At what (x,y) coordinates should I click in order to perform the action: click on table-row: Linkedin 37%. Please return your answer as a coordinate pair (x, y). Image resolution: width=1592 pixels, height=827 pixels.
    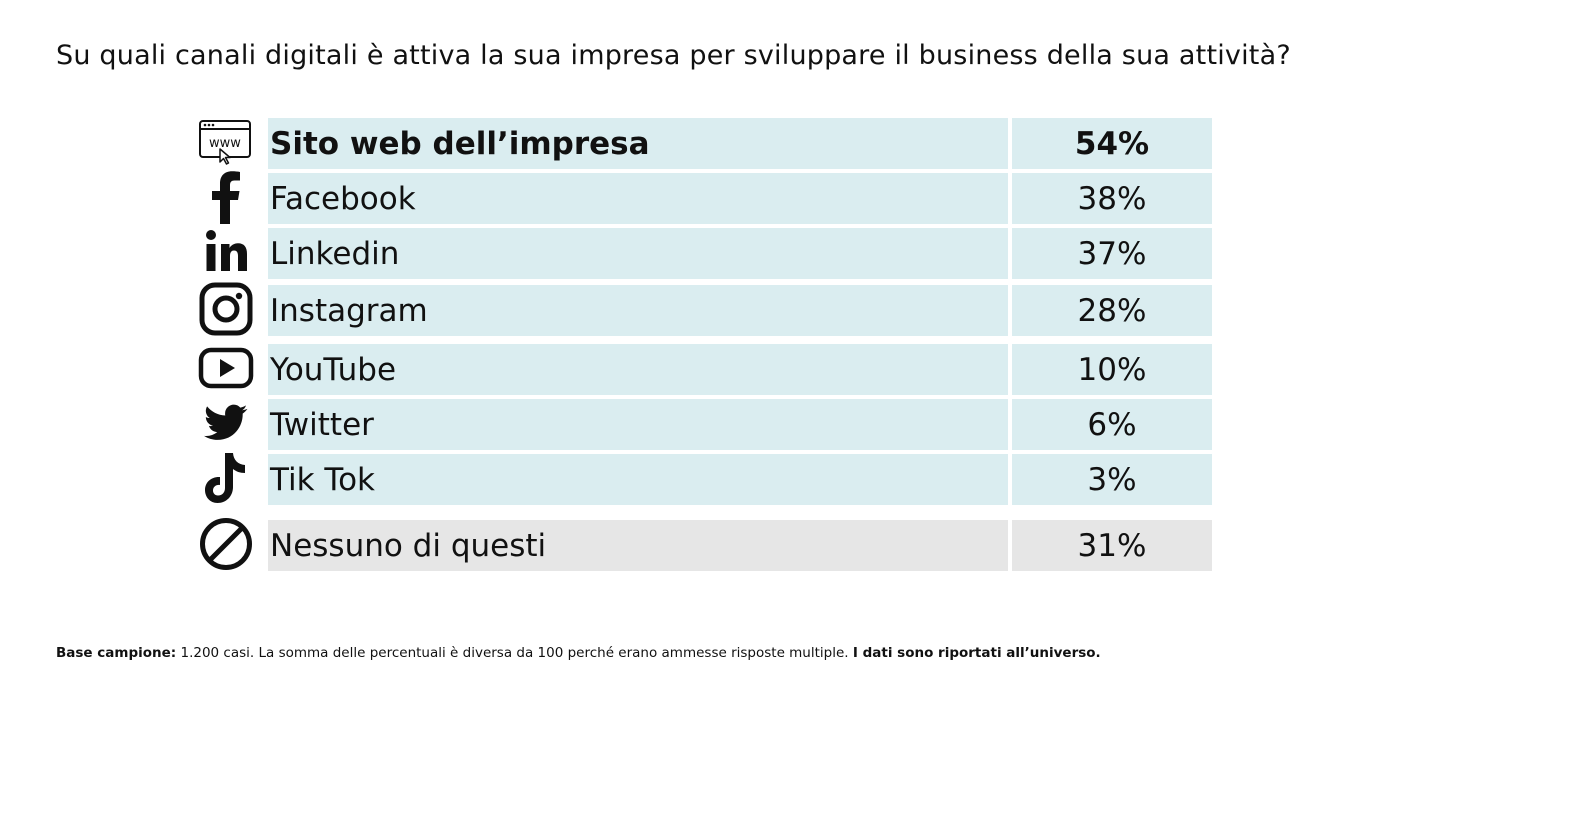
    Looking at the image, I should click on (716, 252).